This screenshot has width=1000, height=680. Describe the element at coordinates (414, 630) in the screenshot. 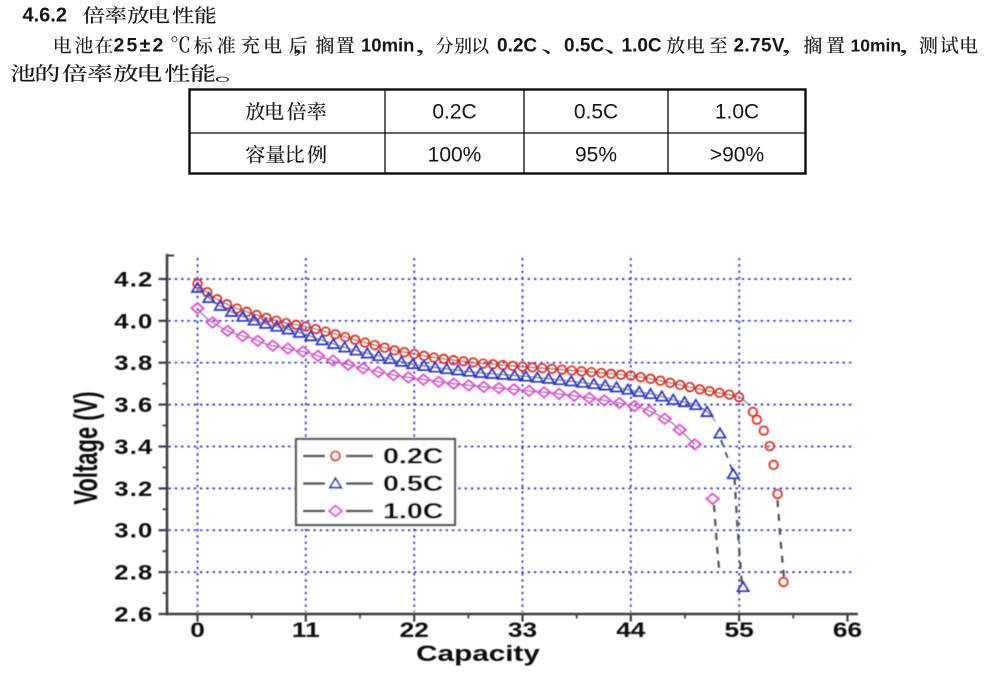

I see `svg-text: 22` at that location.